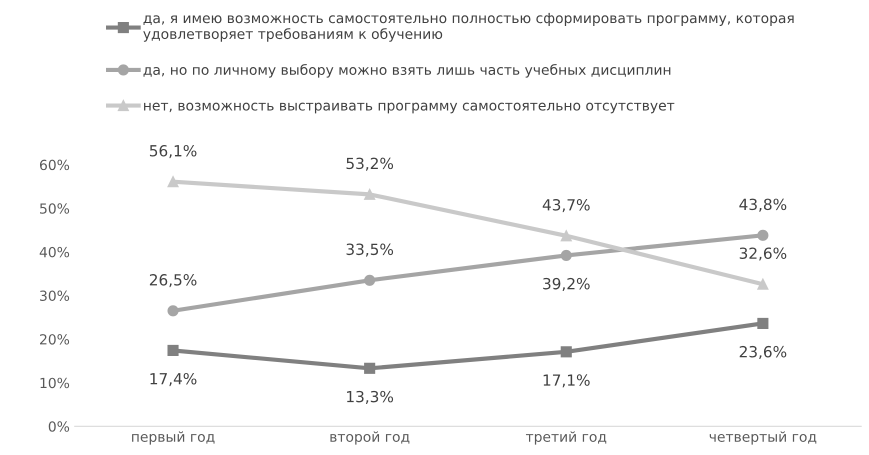  I want to click on legend-label: да, я имею возможность самостоятельно полностью сформировать программу, которая удовлетворяет требованиям к обучению, so click(468, 27).